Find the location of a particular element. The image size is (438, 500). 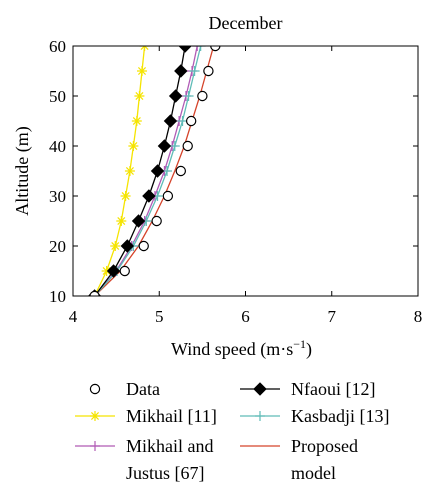

legend-nfaoui-12: Nfaoui [12] is located at coordinates (307, 389).